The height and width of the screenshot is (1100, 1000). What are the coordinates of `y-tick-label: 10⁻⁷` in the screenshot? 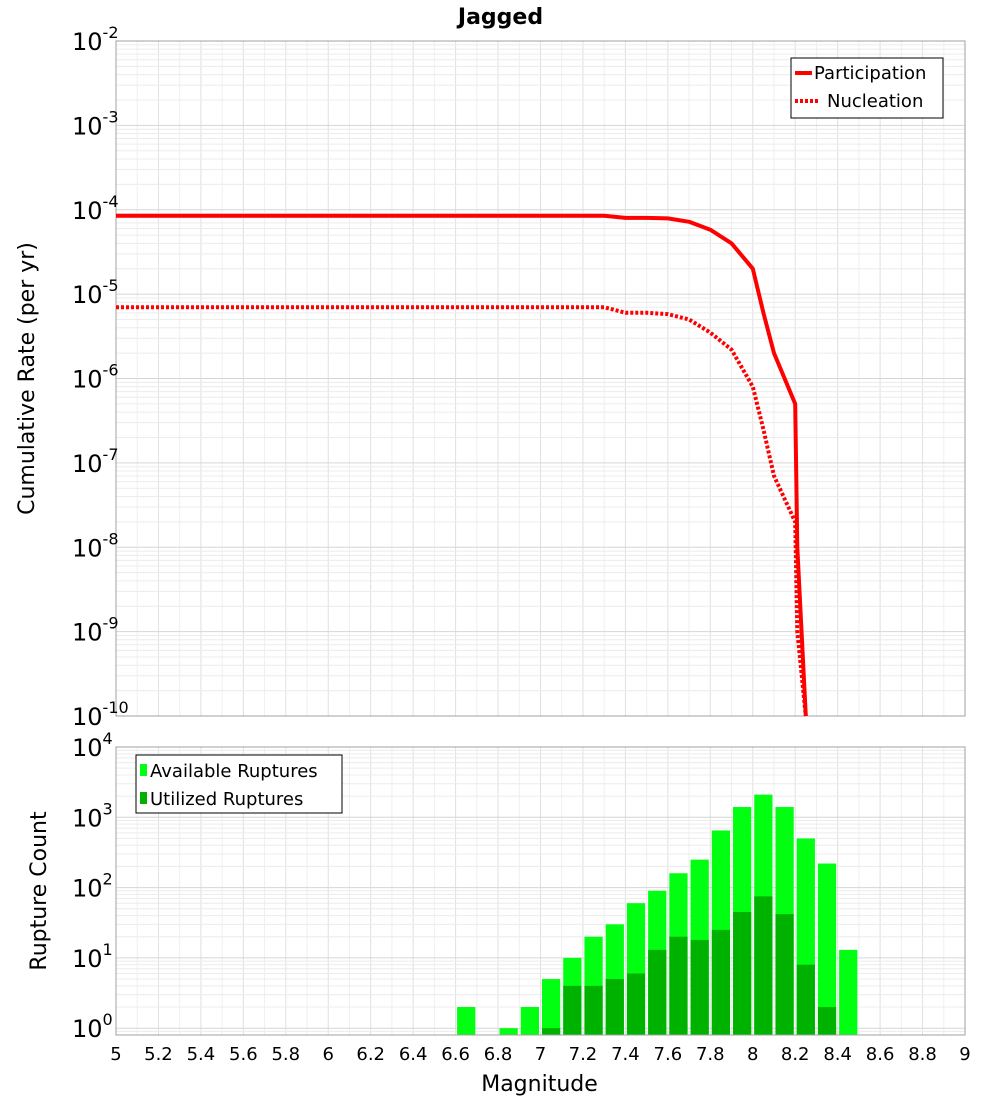 It's located at (95, 461).